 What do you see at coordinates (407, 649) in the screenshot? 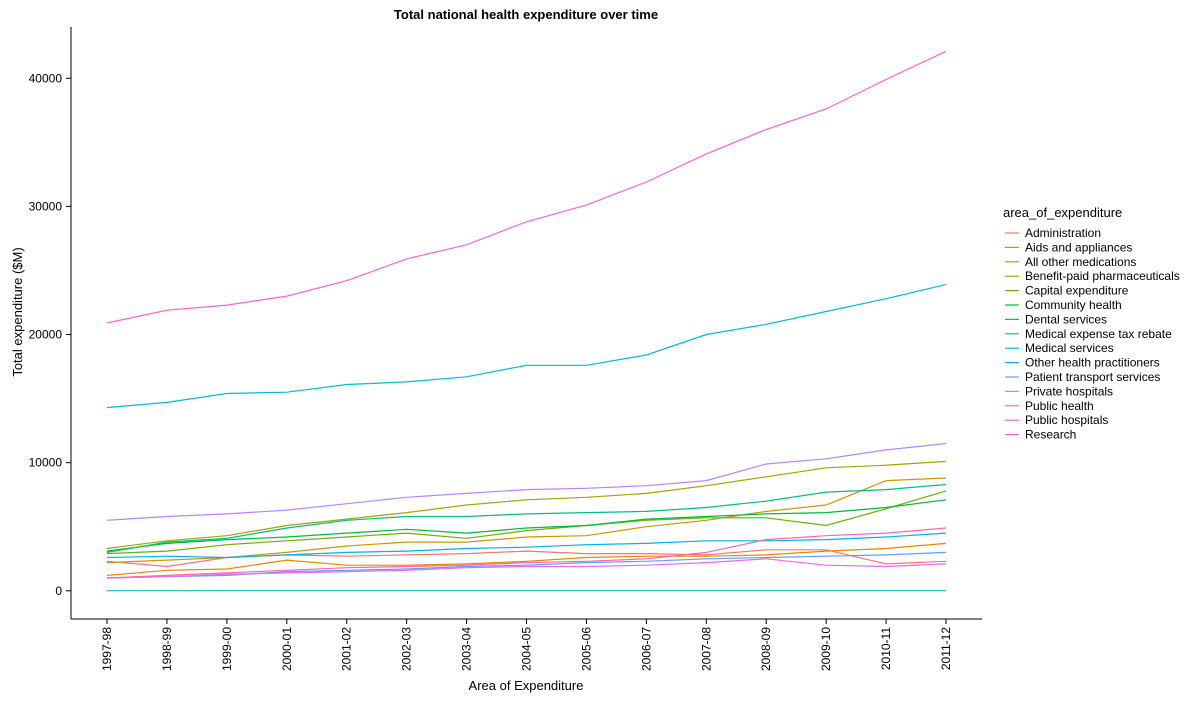
I see `x-tick-label: 2002-03` at bounding box center [407, 649].